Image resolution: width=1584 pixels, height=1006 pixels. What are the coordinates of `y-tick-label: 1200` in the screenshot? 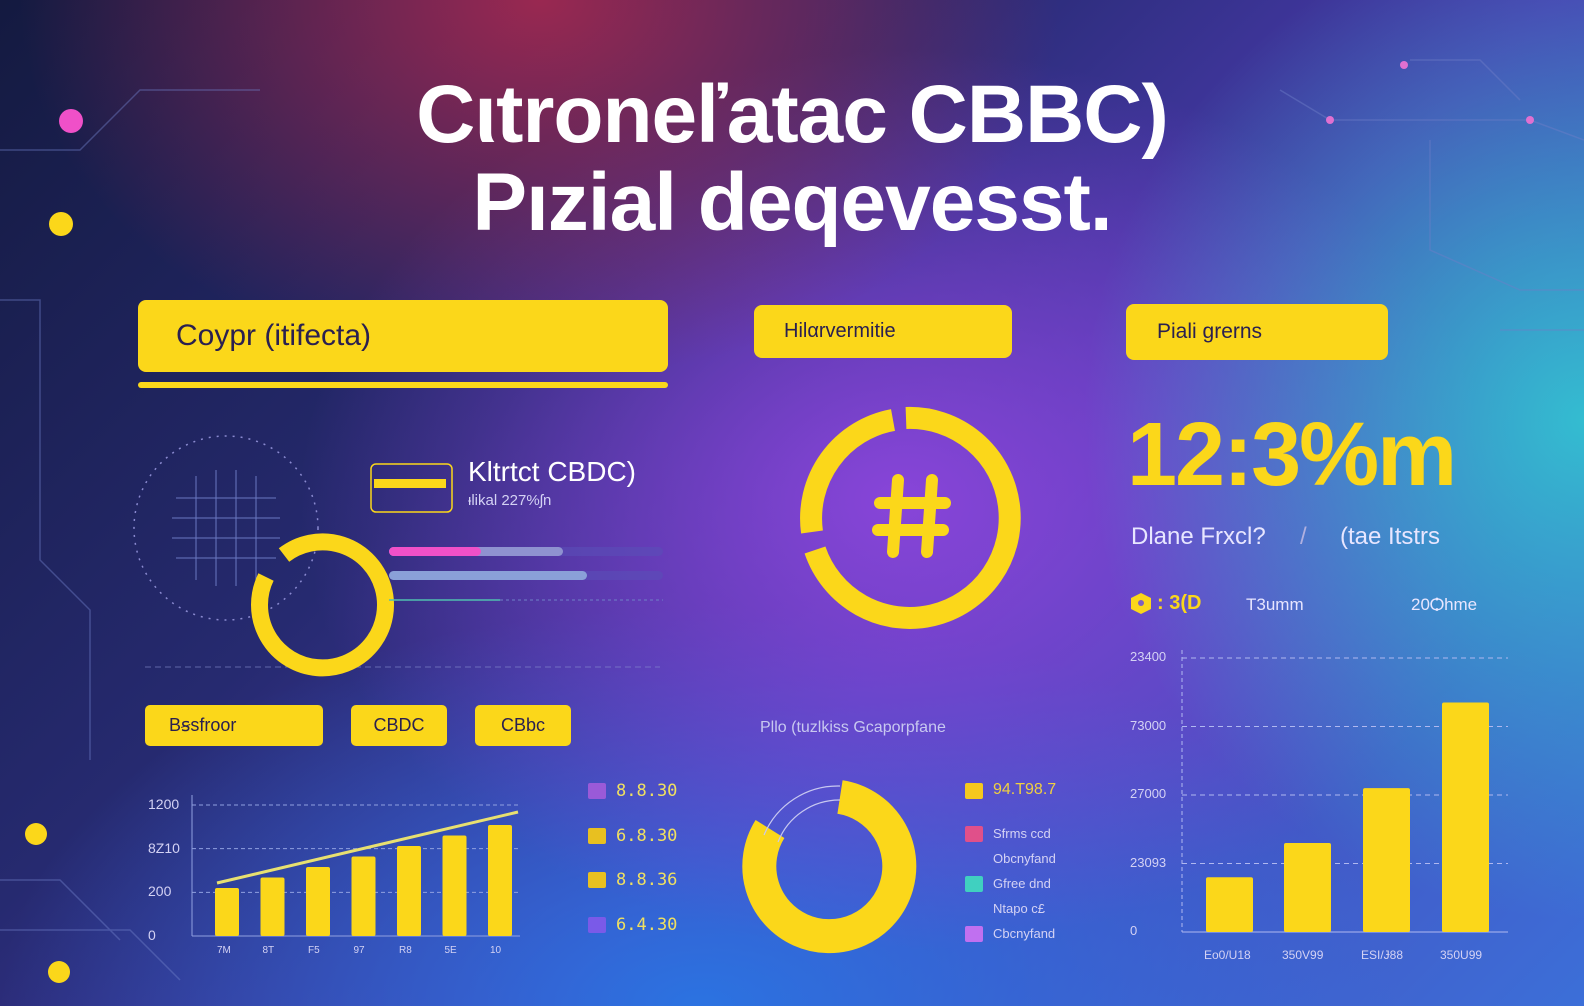 It's located at (164, 804).